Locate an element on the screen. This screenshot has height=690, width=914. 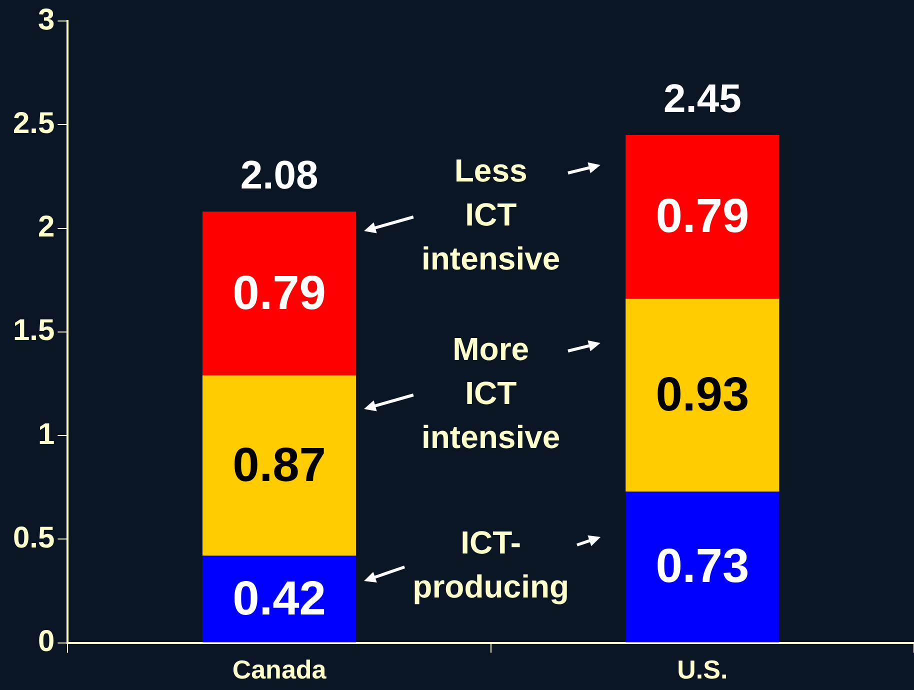
data-label: 0.87 is located at coordinates (279, 465).